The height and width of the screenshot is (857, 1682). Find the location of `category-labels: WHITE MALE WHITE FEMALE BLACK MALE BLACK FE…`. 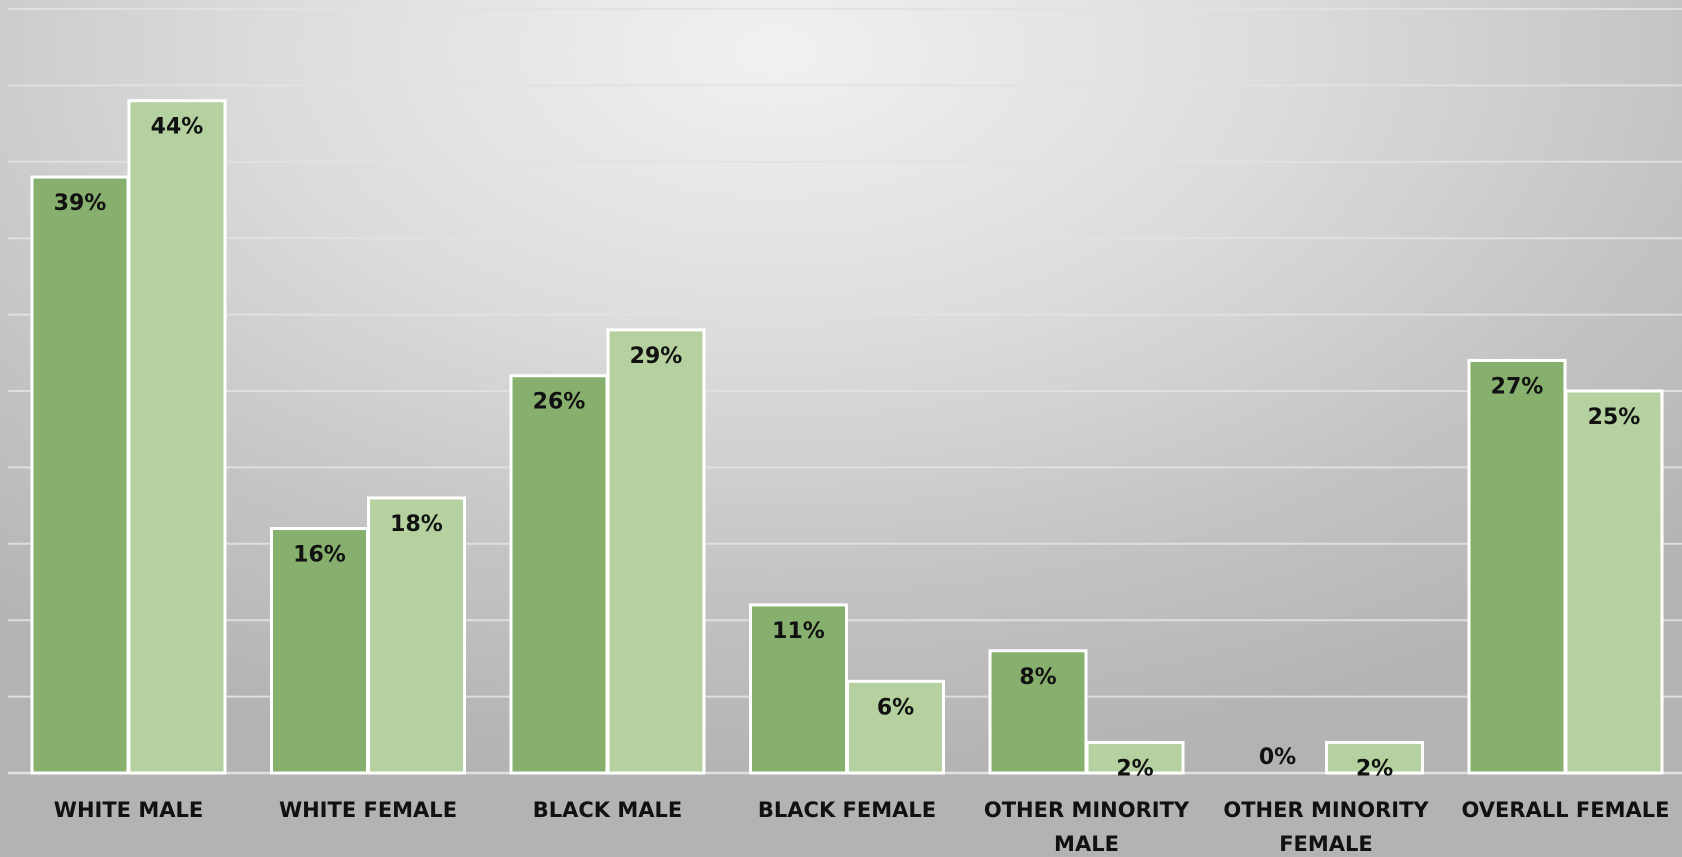

category-labels: WHITE MALE WHITE FEMALE BLACK MALE BLACK FE… is located at coordinates (862, 827).